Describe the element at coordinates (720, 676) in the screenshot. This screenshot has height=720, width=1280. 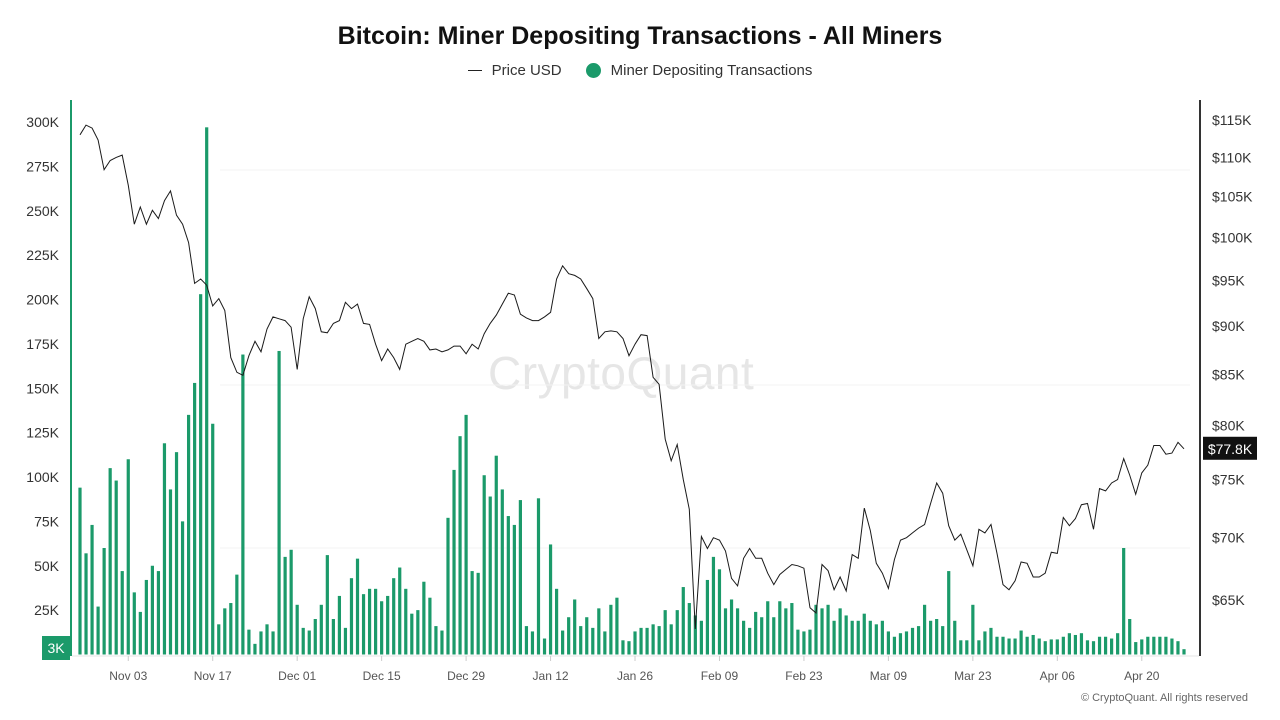
I see `x-tick-label: Feb 09` at that location.